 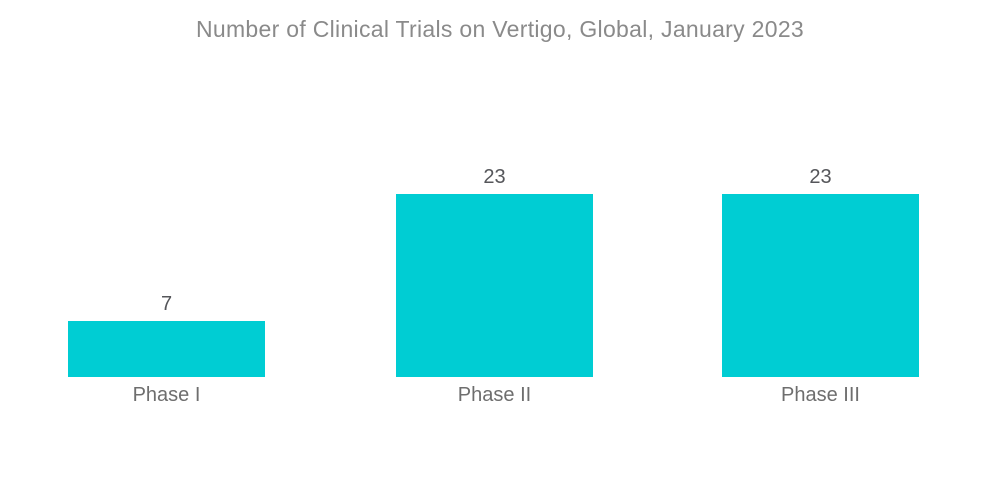 I want to click on x-axis-label-phase-3: Phase III, so click(x=820, y=395).